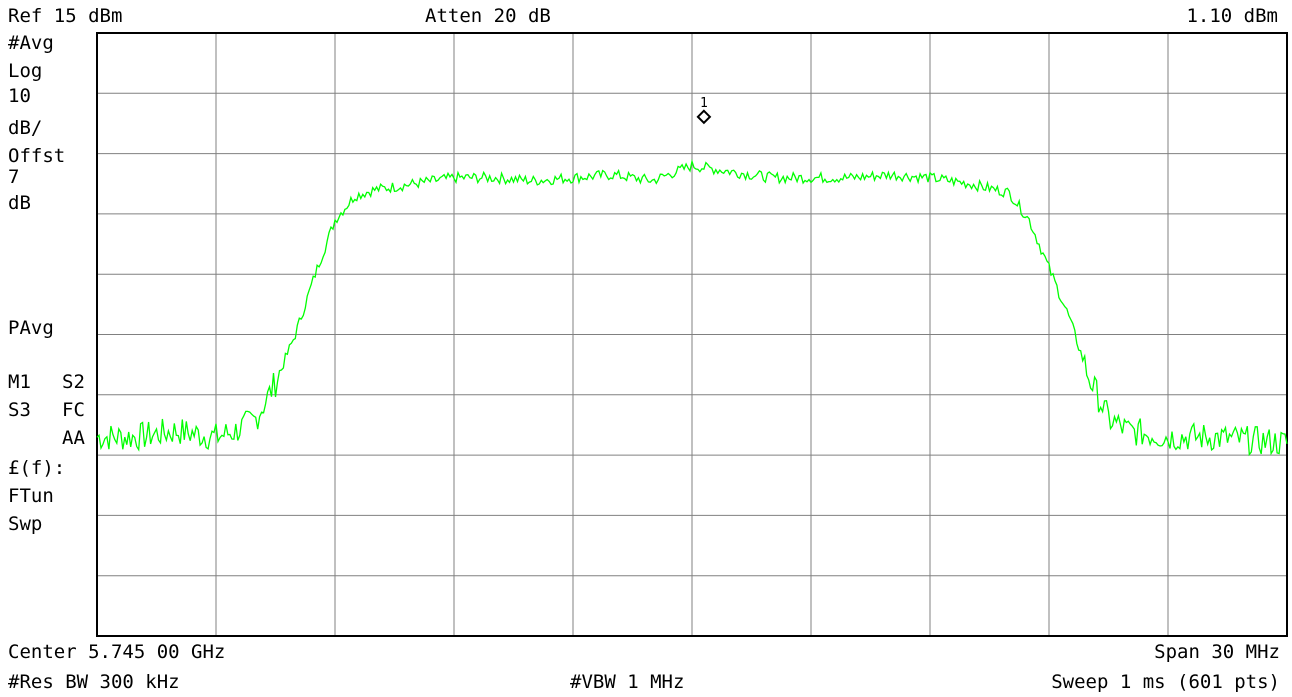 This screenshot has width=1292, height=697. What do you see at coordinates (31, 328) in the screenshot?
I see `pavg-label: PAvg` at bounding box center [31, 328].